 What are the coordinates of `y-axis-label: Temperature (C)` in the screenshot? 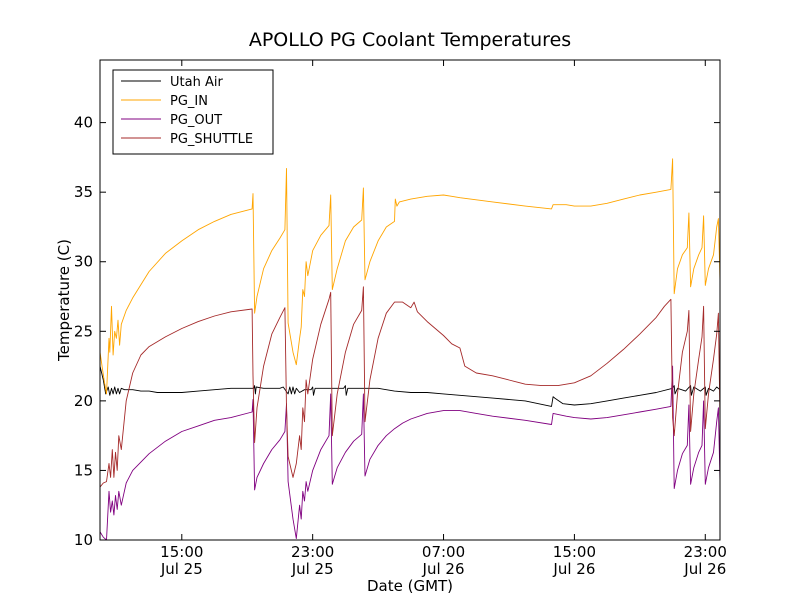 It's located at (64, 300).